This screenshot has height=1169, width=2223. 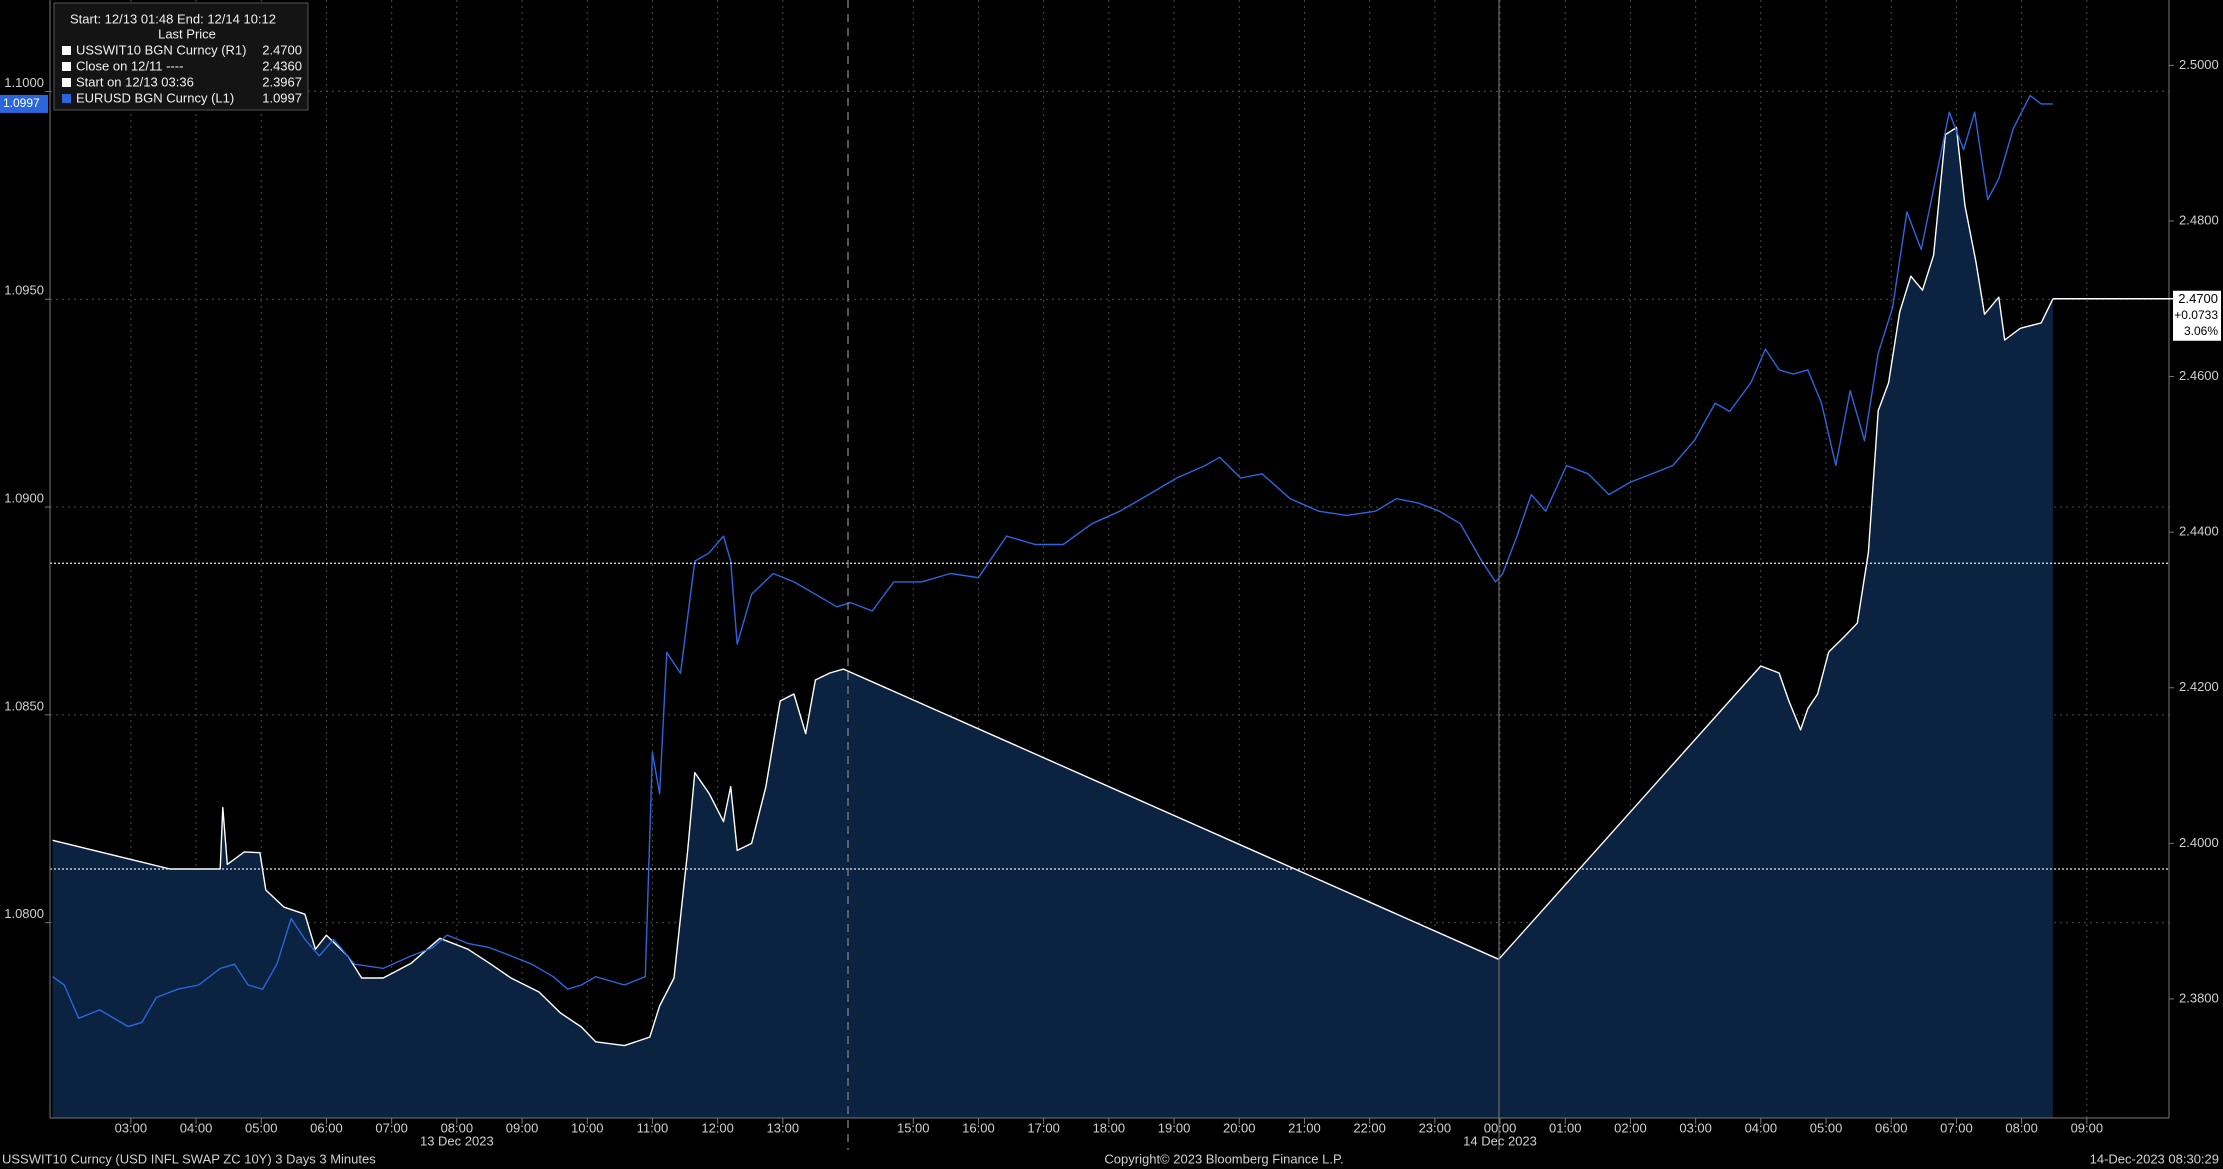 I want to click on x-tick-label: 23:00, so click(x=1435, y=1127).